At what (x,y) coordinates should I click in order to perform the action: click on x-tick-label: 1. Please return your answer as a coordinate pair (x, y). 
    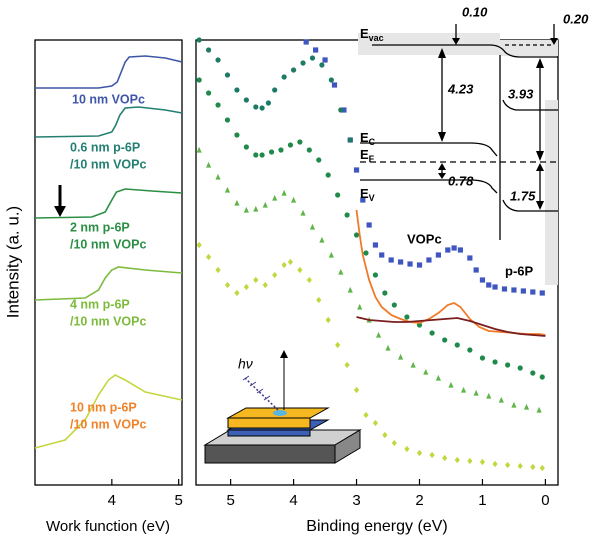
    Looking at the image, I should click on (482, 500).